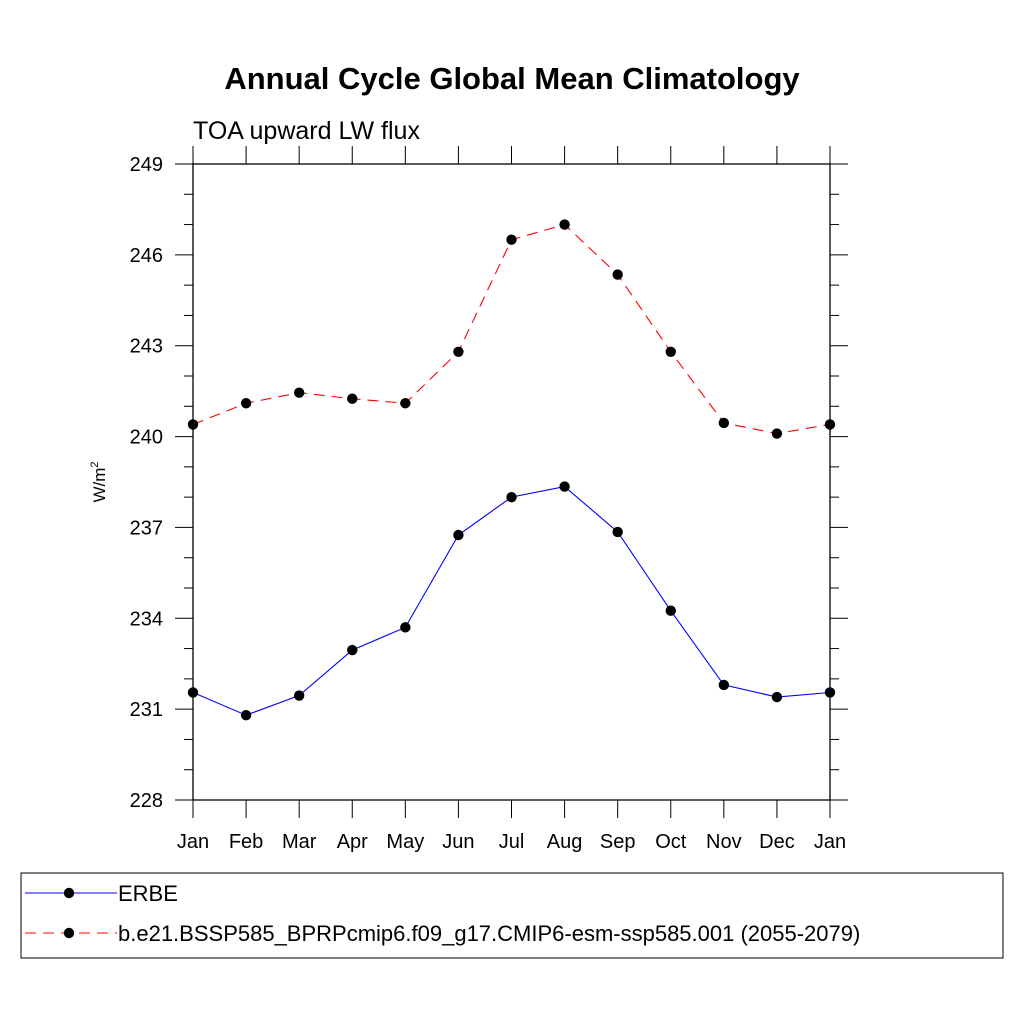 This screenshot has width=1024, height=1024. What do you see at coordinates (146, 528) in the screenshot?
I see `y-tick-label: 237` at bounding box center [146, 528].